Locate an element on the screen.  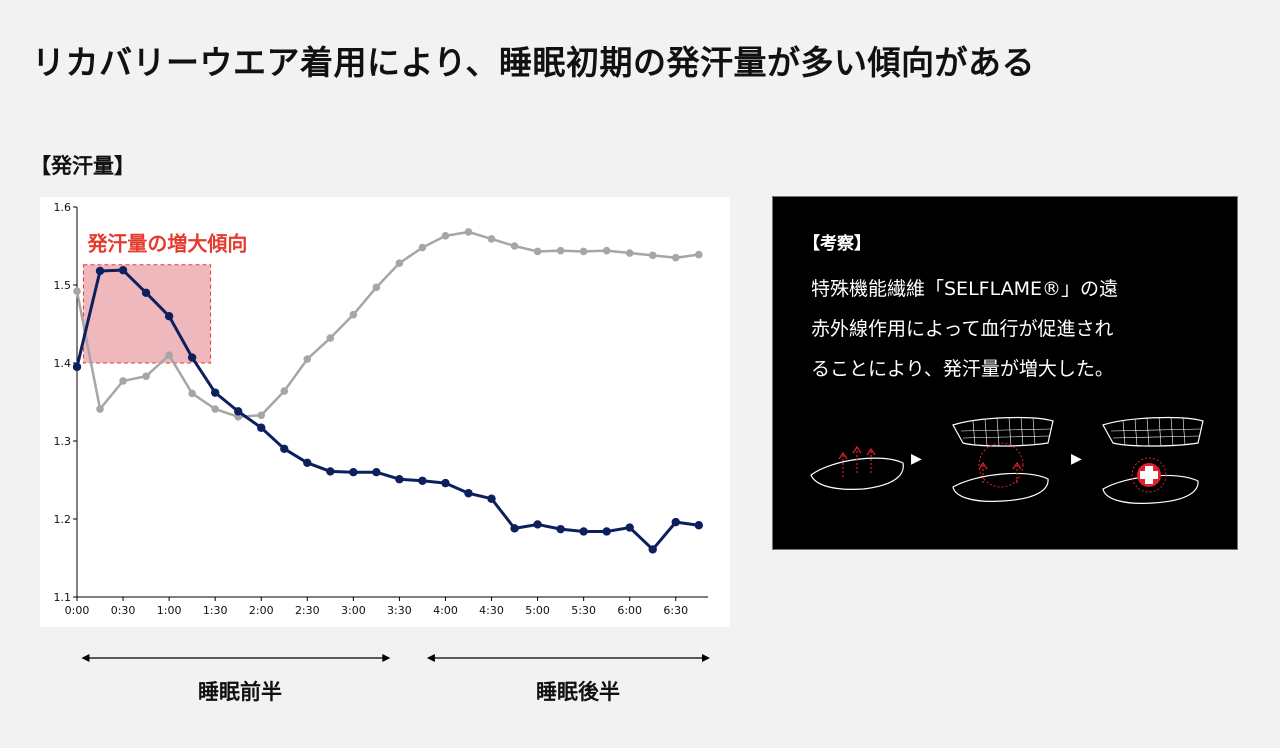
x-tick-label: 2:30 is located at coordinates (307, 610).